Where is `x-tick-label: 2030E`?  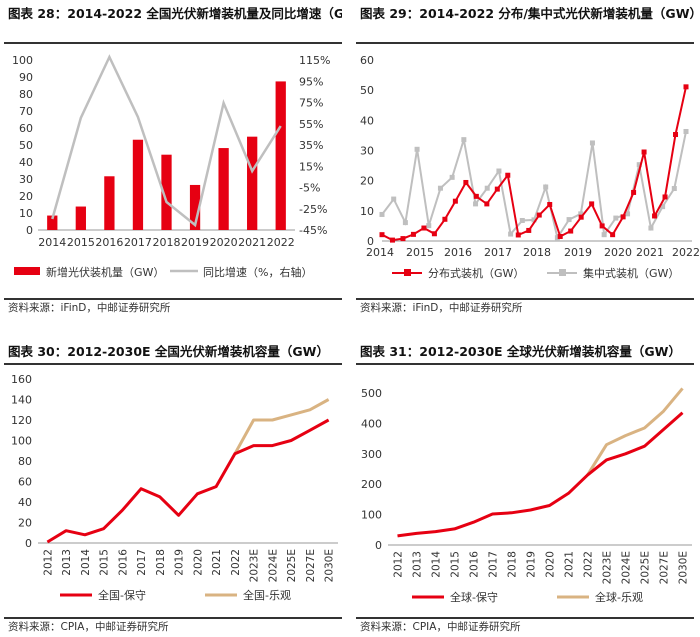
x-tick-label: 2030E is located at coordinates (330, 565).